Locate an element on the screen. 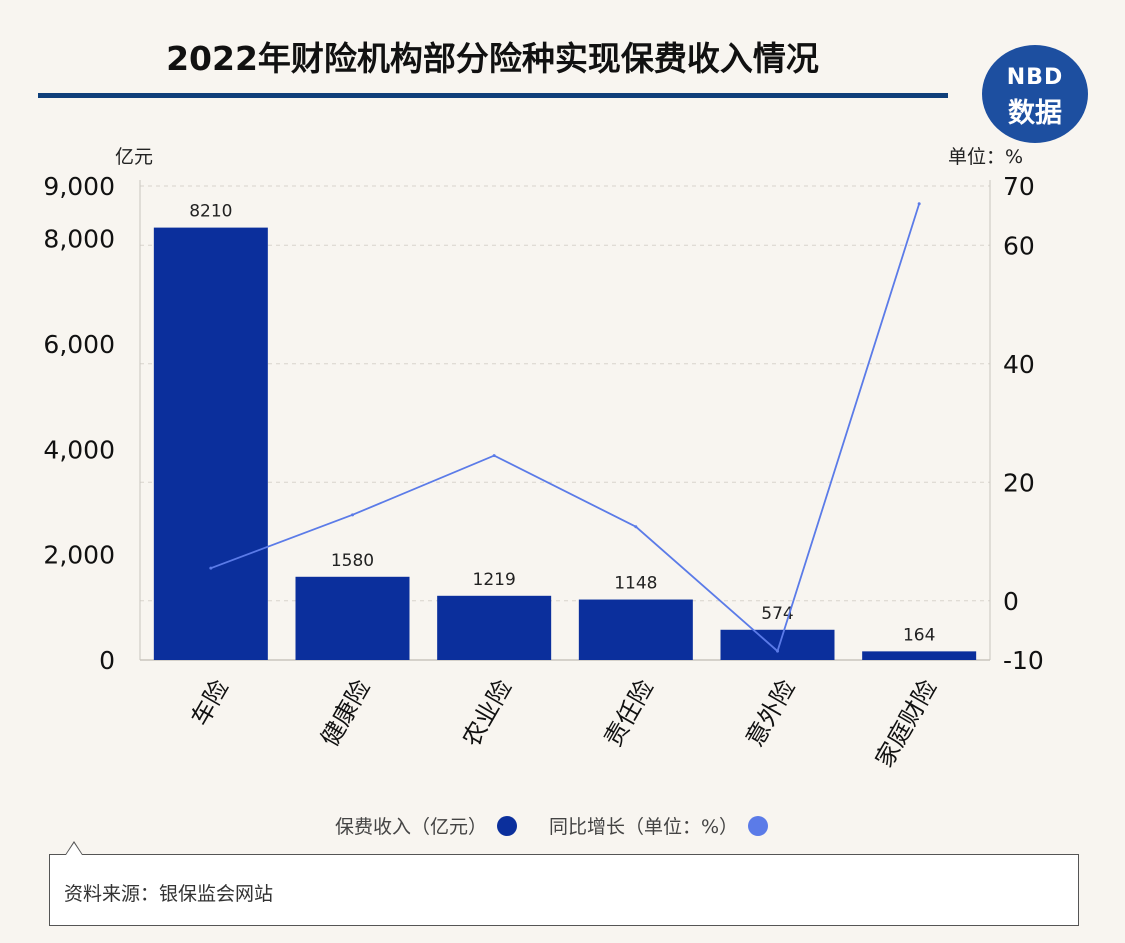 This screenshot has width=1125, height=943. x-axis-tick-label: 车险 is located at coordinates (210, 703).